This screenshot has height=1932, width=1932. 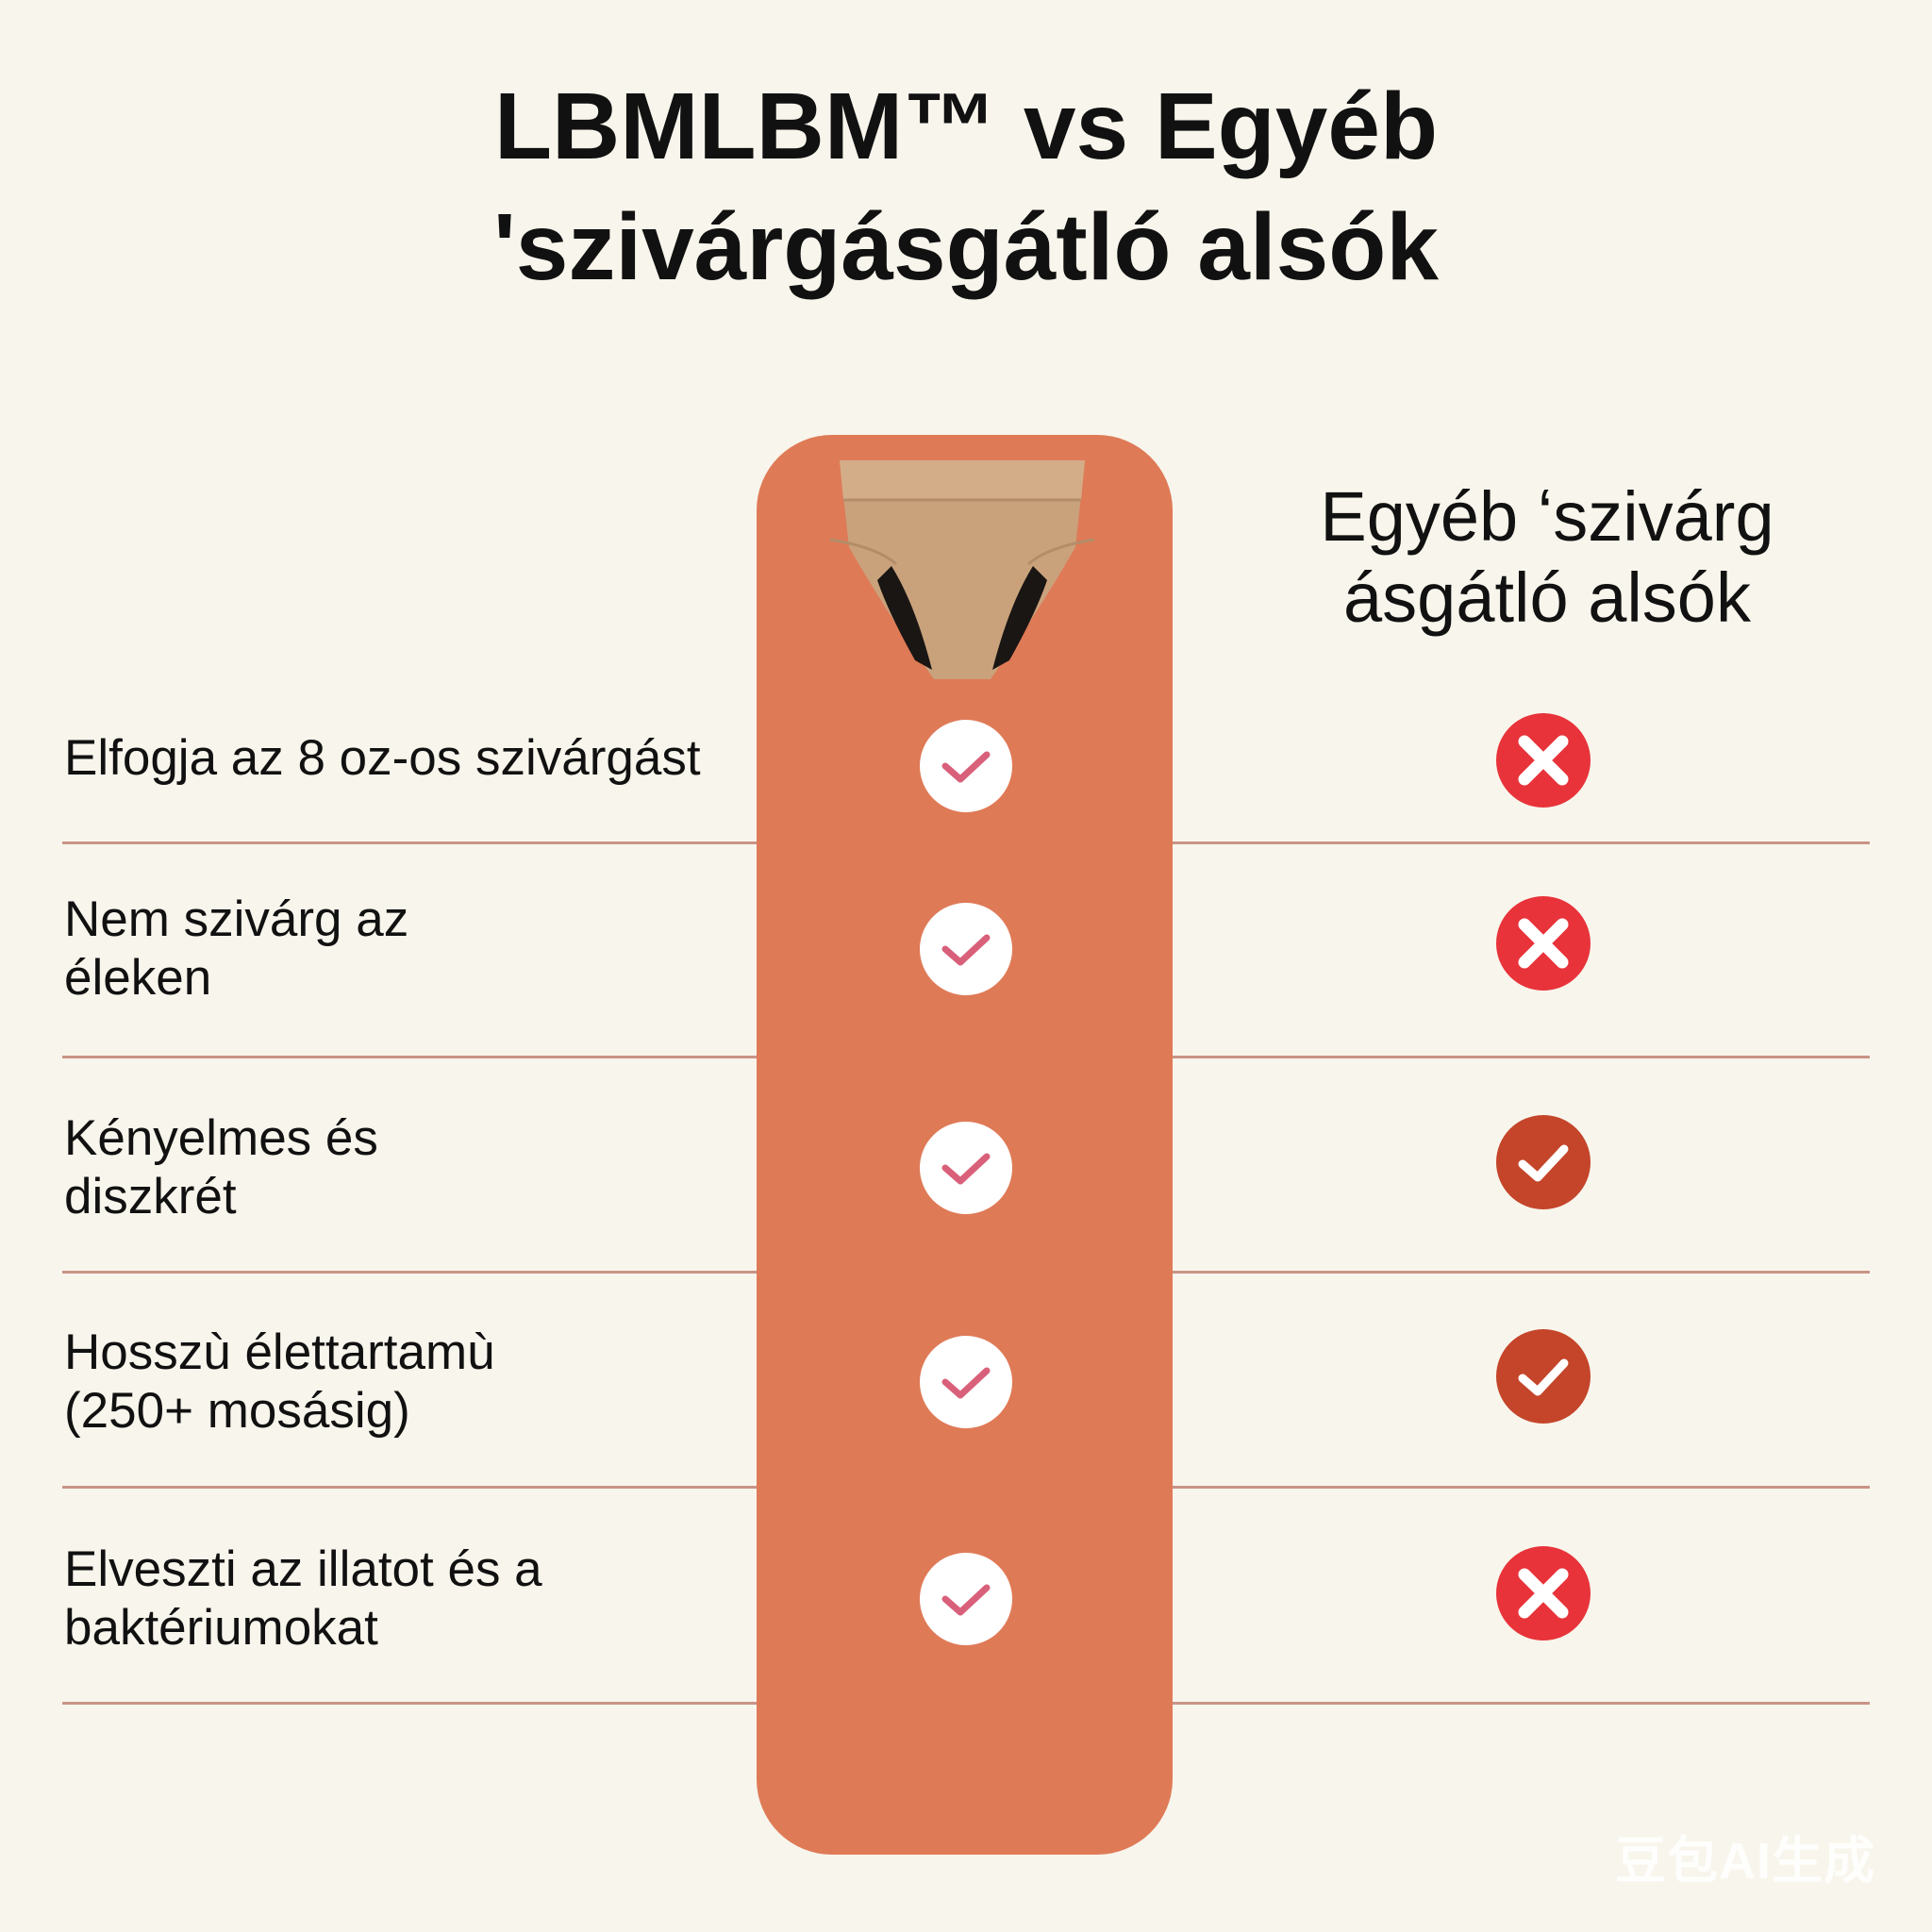 What do you see at coordinates (1745, 1861) in the screenshot?
I see `watermark: 豆包AI生成` at bounding box center [1745, 1861].